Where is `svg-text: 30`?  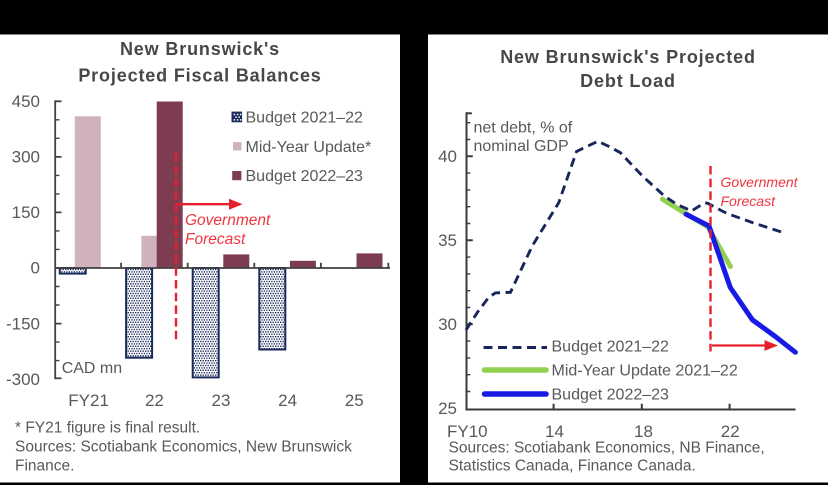
svg-text: 30 is located at coordinates (447, 324).